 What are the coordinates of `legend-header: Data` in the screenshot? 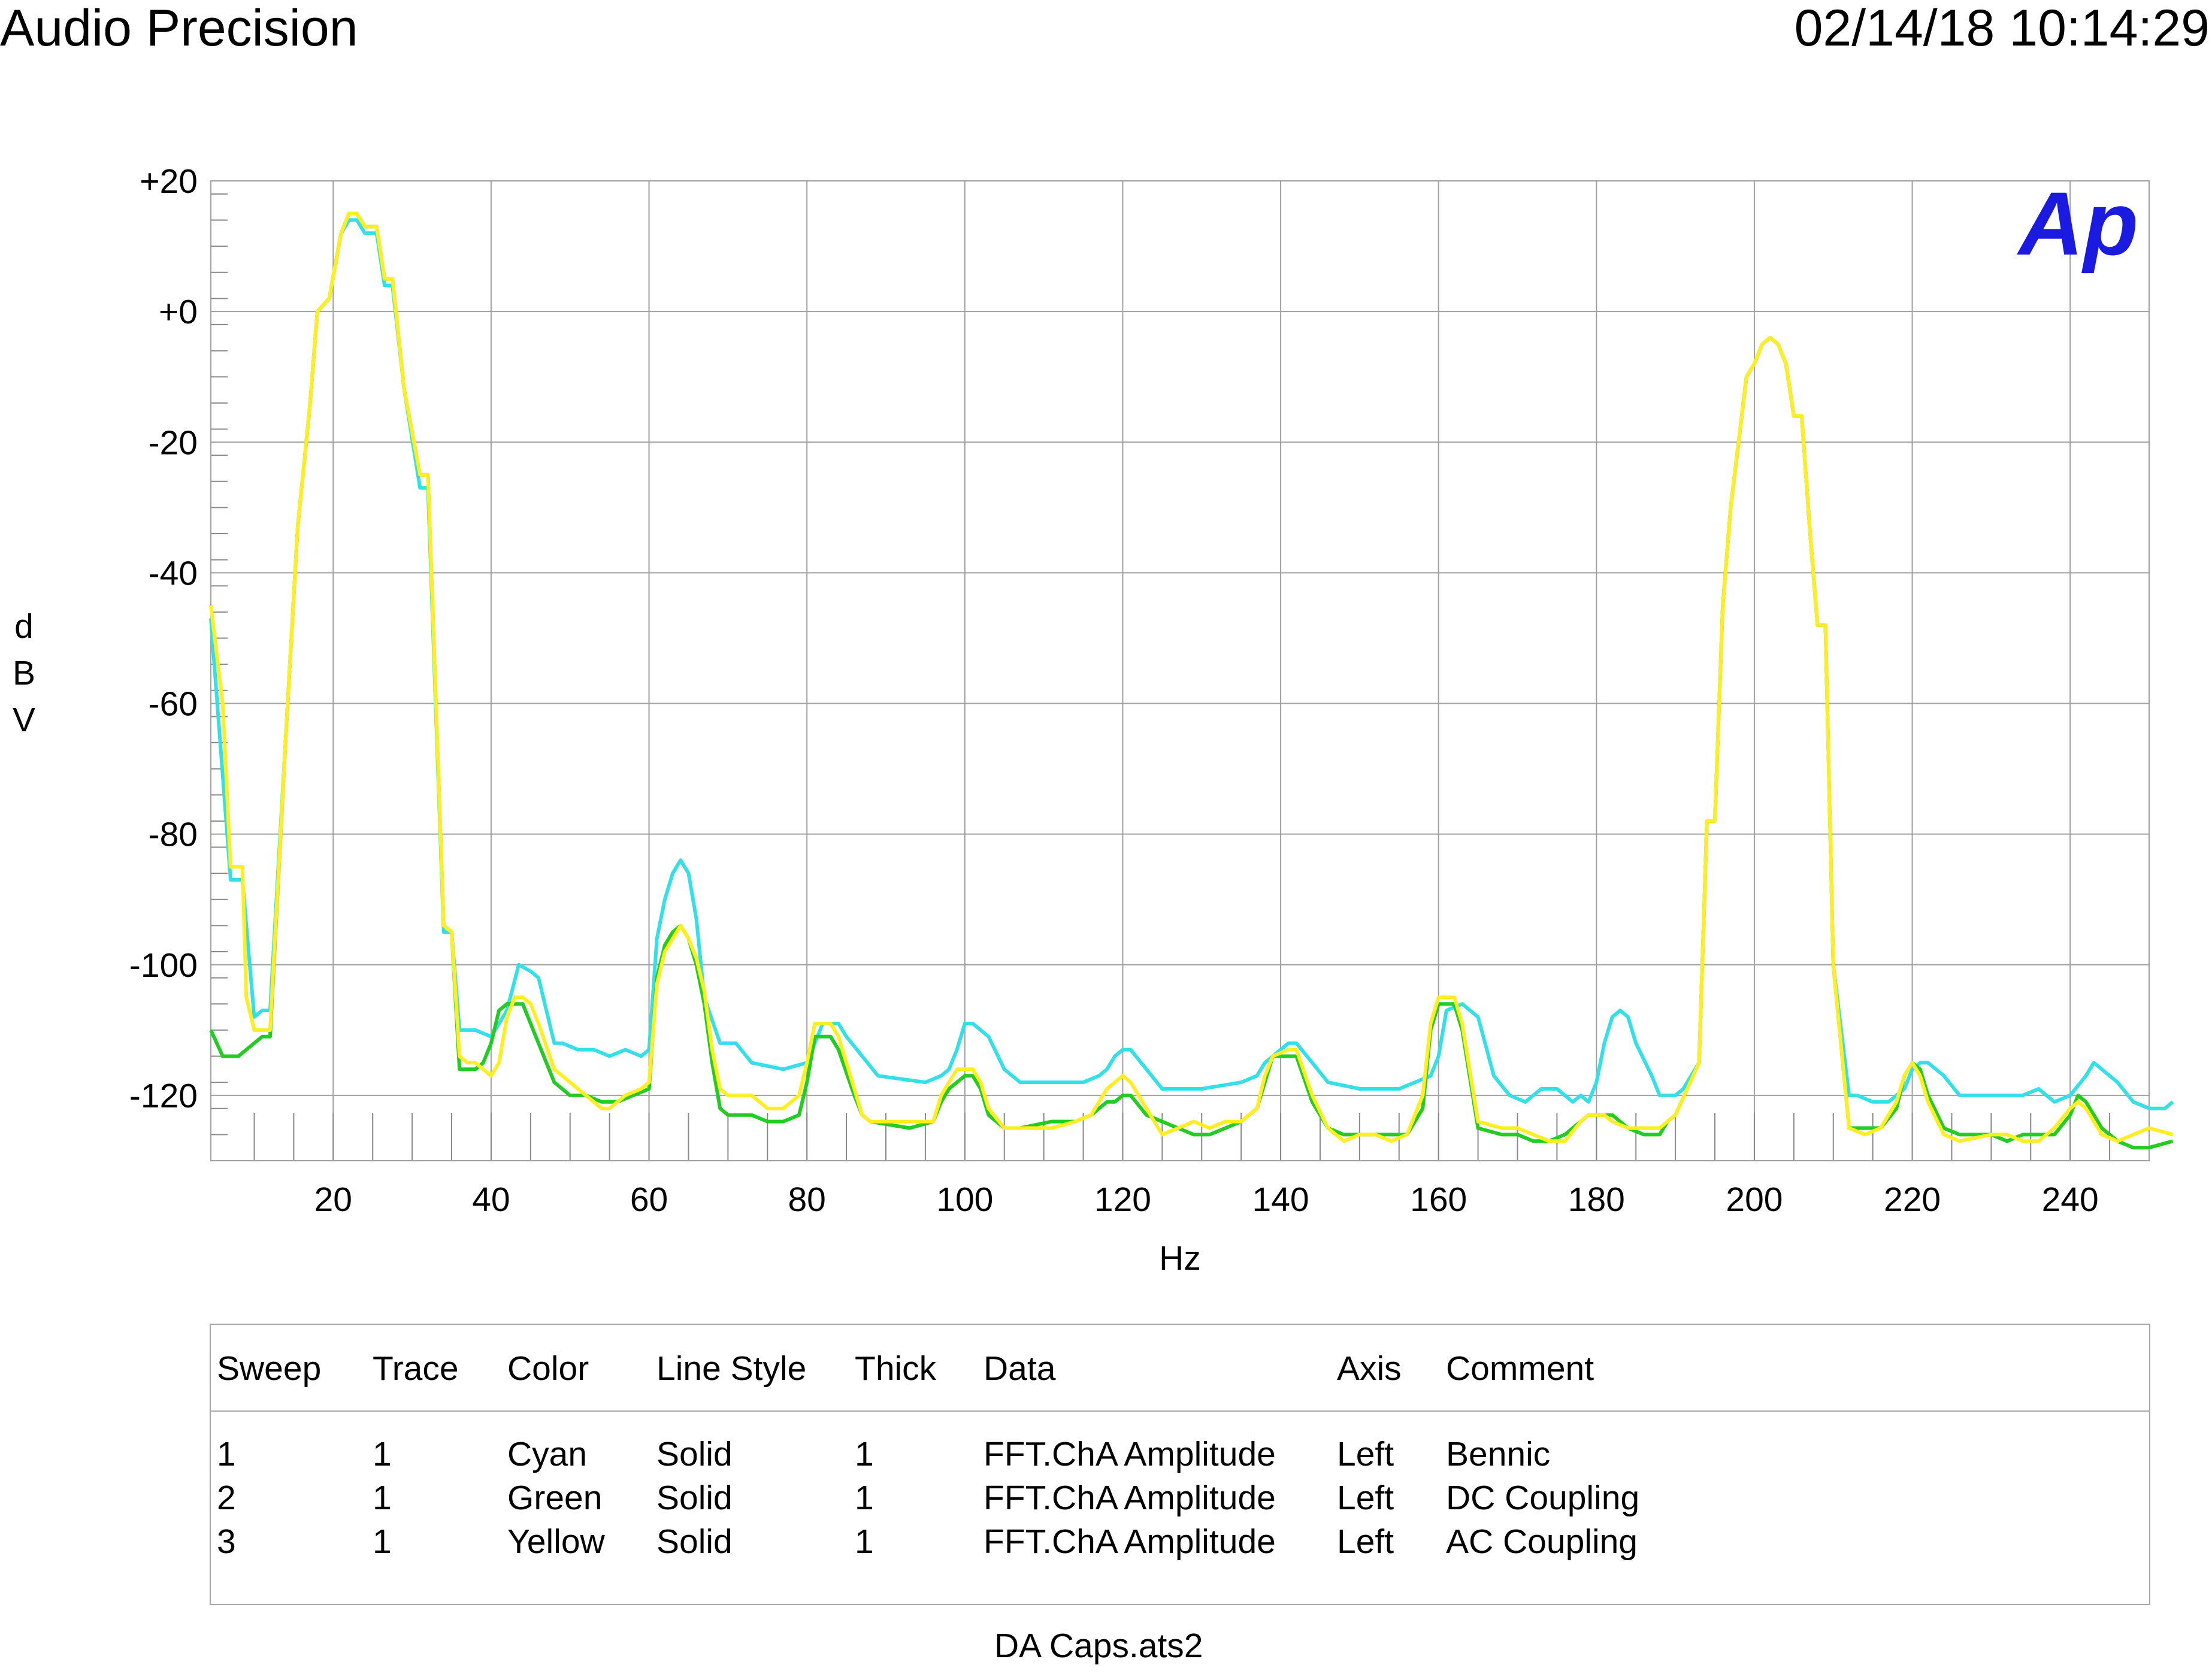 It's located at (1020, 1368).